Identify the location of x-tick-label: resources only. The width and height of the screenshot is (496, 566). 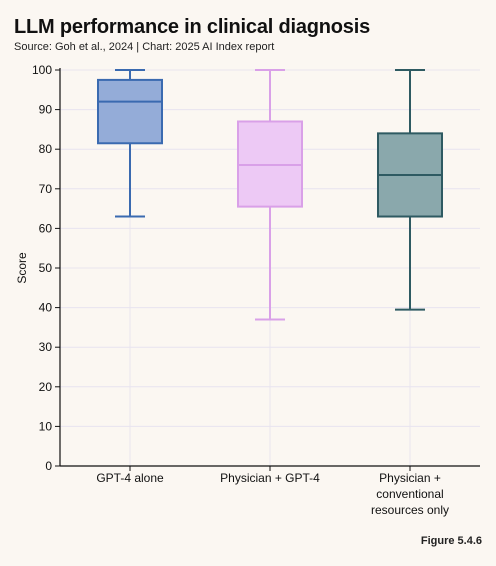
(410, 510).